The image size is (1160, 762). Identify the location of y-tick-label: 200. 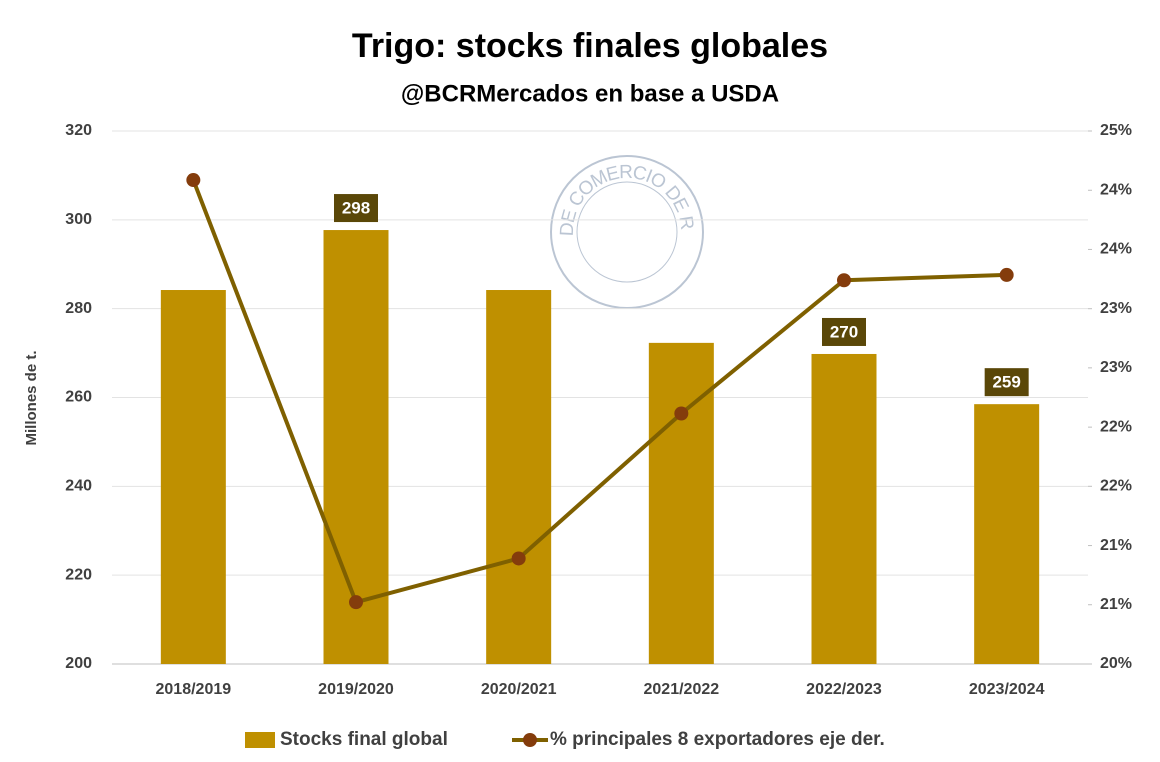
(78, 663).